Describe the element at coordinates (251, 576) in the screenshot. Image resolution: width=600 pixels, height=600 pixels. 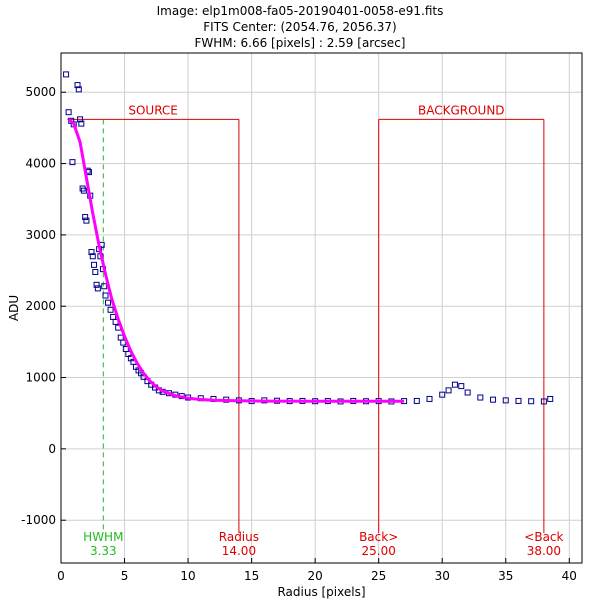
I see `x-tick-label: 15` at that location.